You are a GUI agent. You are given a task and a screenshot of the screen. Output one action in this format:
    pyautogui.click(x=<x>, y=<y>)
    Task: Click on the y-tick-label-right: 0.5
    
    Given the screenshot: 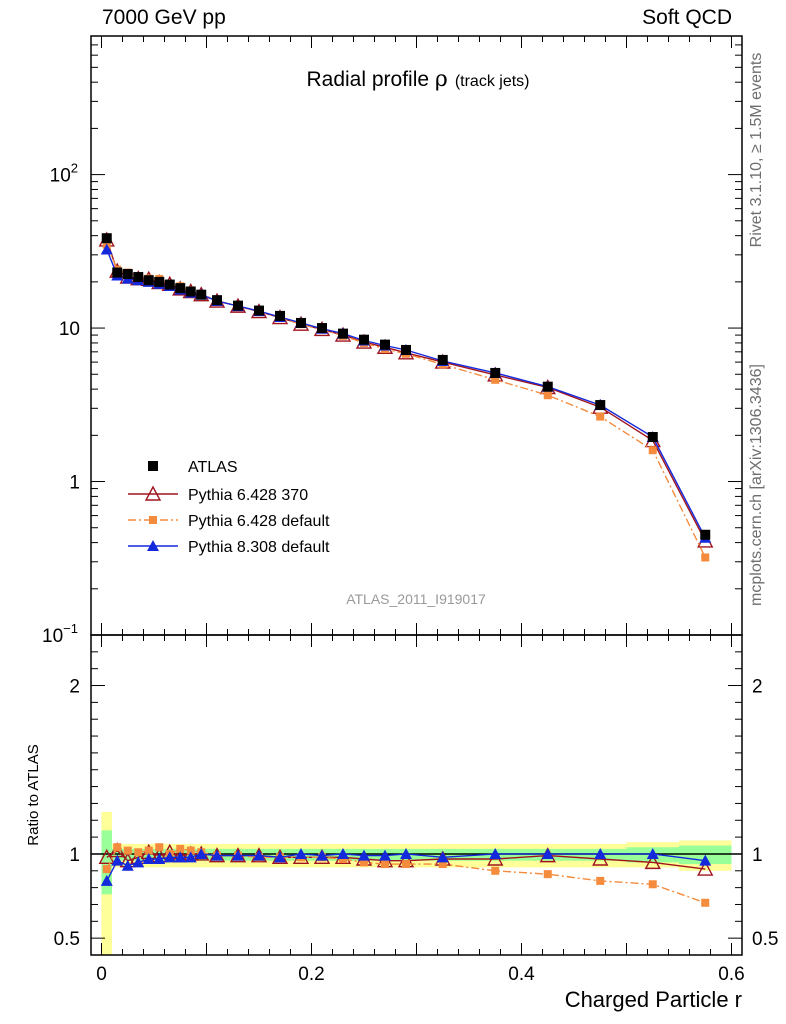 What is the action you would take?
    pyautogui.click(x=765, y=939)
    